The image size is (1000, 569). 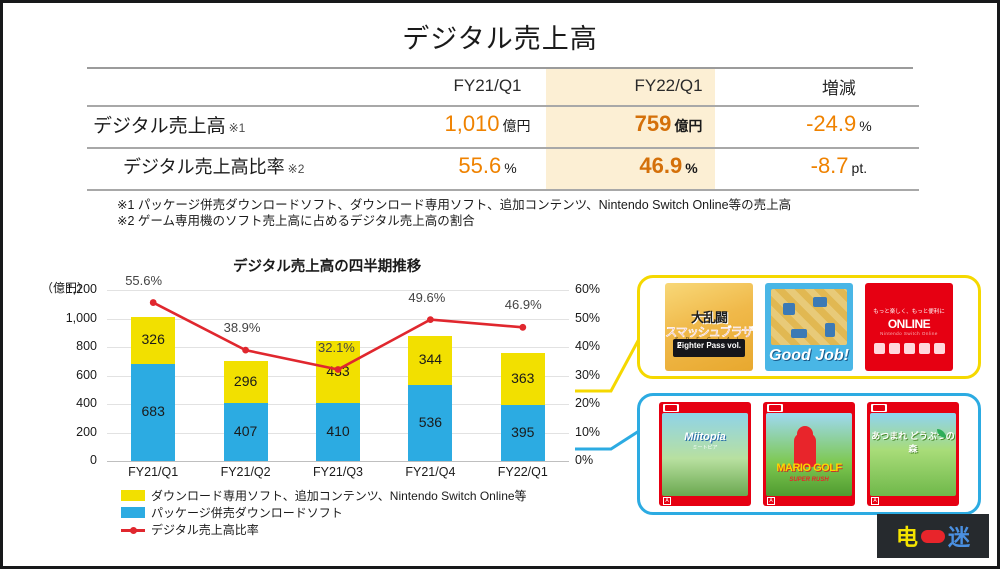 I want to click on header-change: 増減, so click(x=838, y=88).